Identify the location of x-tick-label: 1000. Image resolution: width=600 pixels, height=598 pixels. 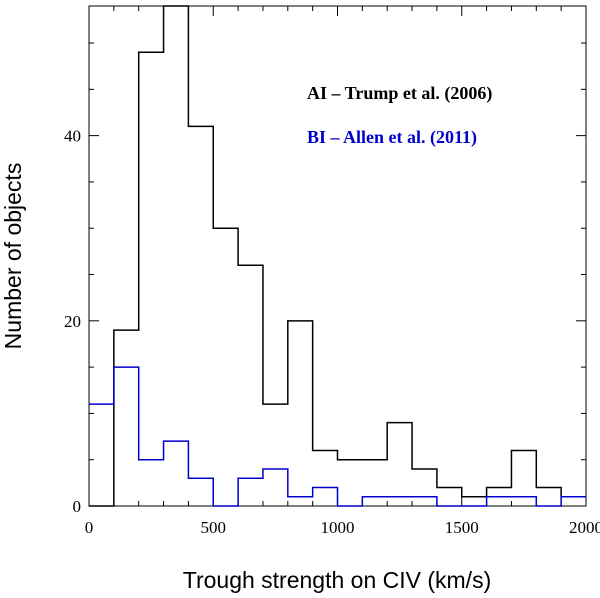
(338, 527).